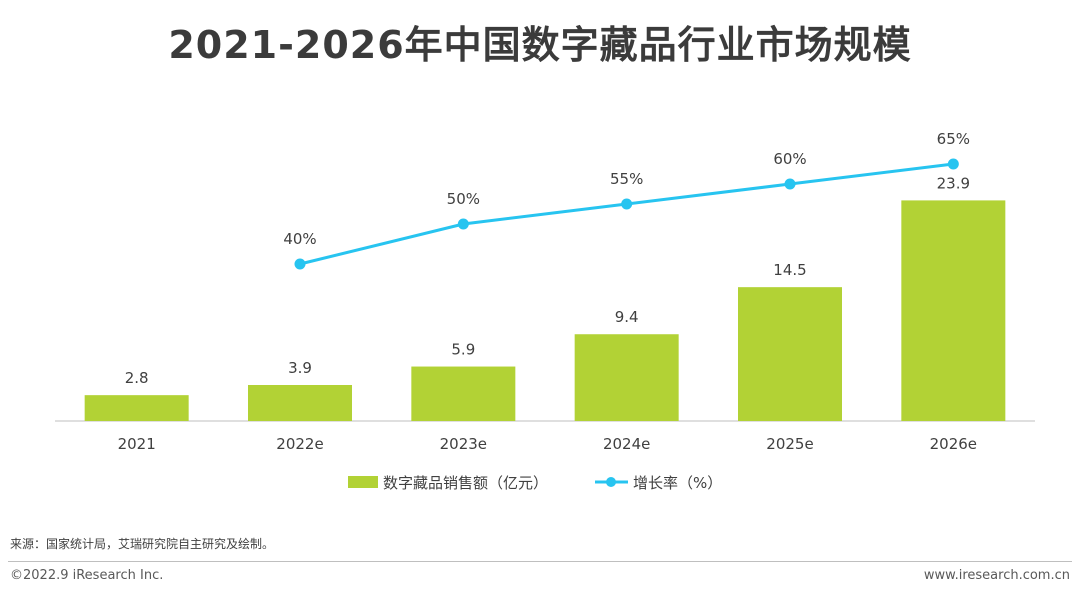  What do you see at coordinates (626, 377) in the screenshot?
I see `bar-2024e` at bounding box center [626, 377].